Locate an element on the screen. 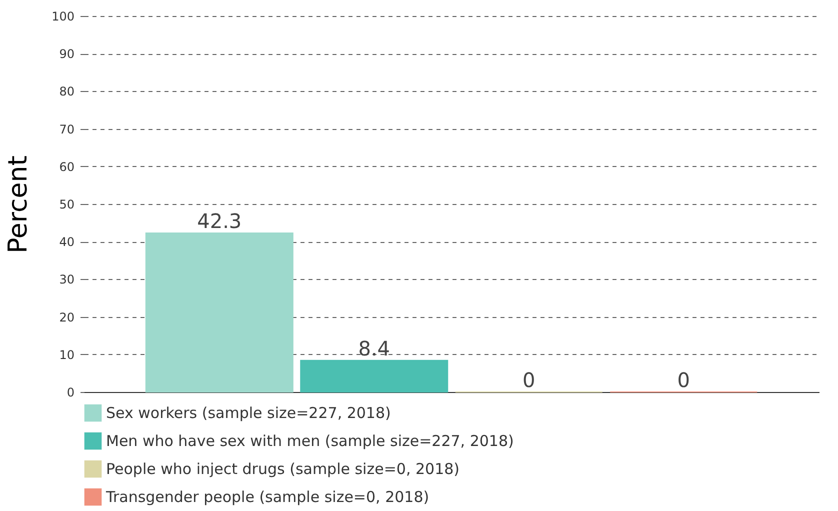  y-tick-label: 80 is located at coordinates (66, 91).